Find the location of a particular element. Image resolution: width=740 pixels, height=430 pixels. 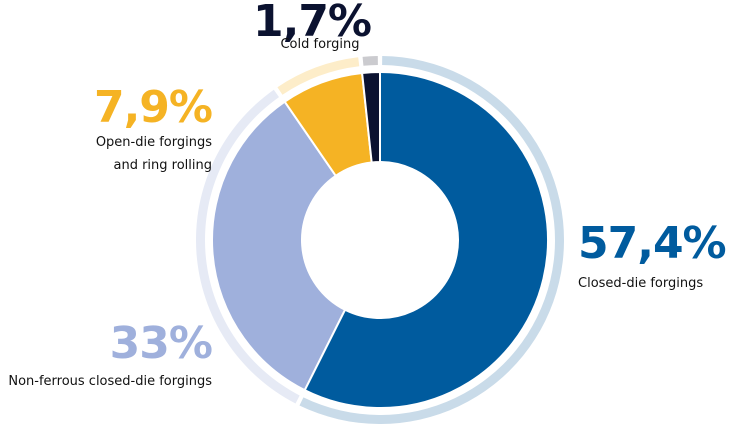

category-label: Closed-die forgings is located at coordinates (641, 283).